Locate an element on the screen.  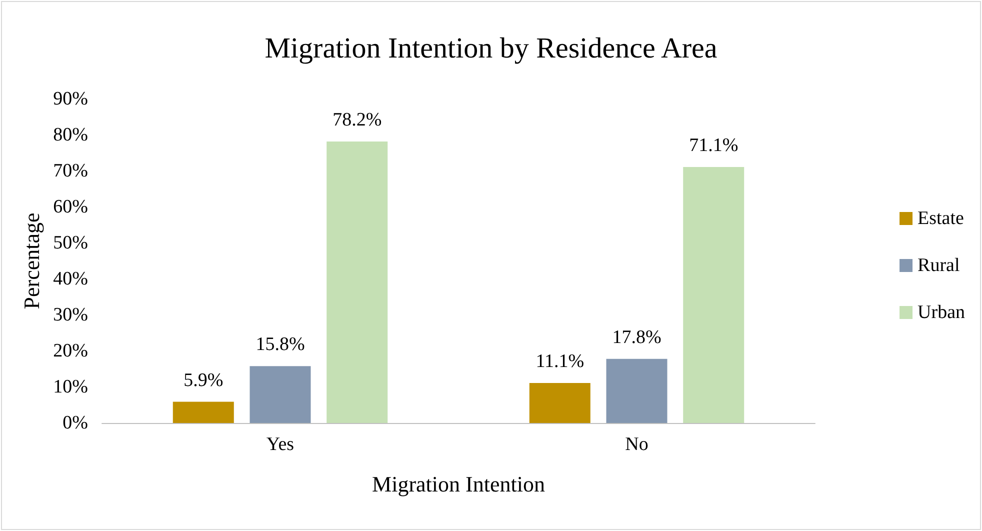
x-tick-label: Yes is located at coordinates (280, 444).